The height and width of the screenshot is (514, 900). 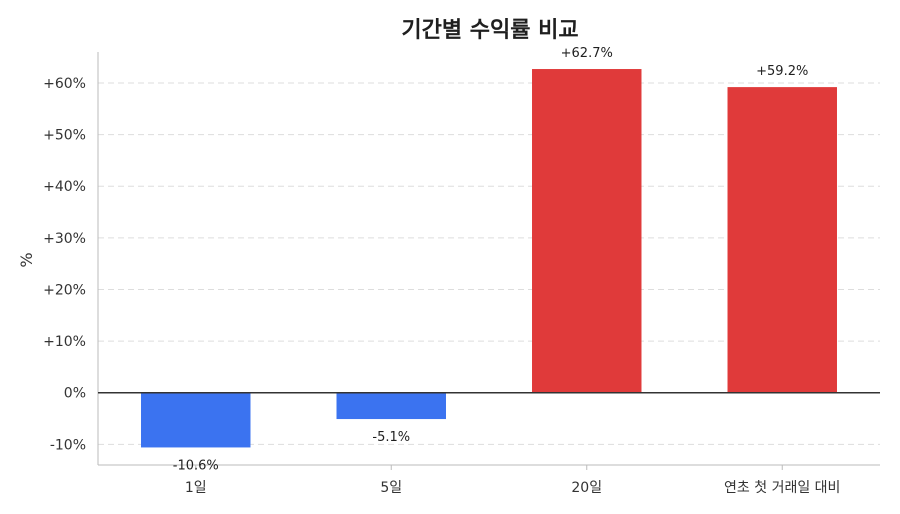 I want to click on x-tick-label: 5일, so click(x=391, y=488).